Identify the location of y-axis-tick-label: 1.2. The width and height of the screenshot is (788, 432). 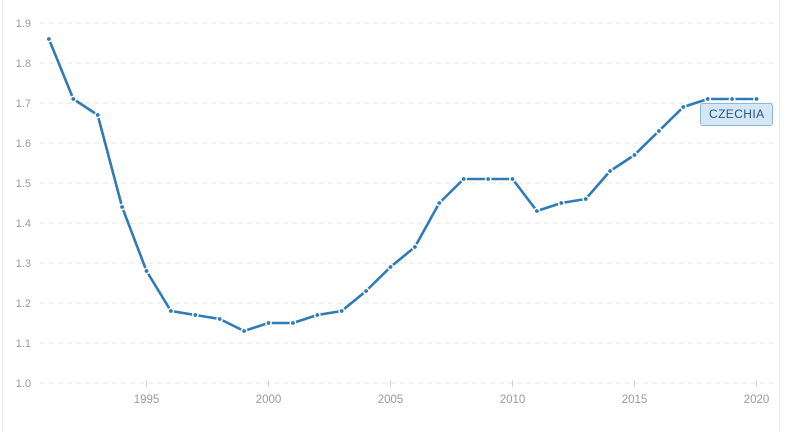
(23, 304).